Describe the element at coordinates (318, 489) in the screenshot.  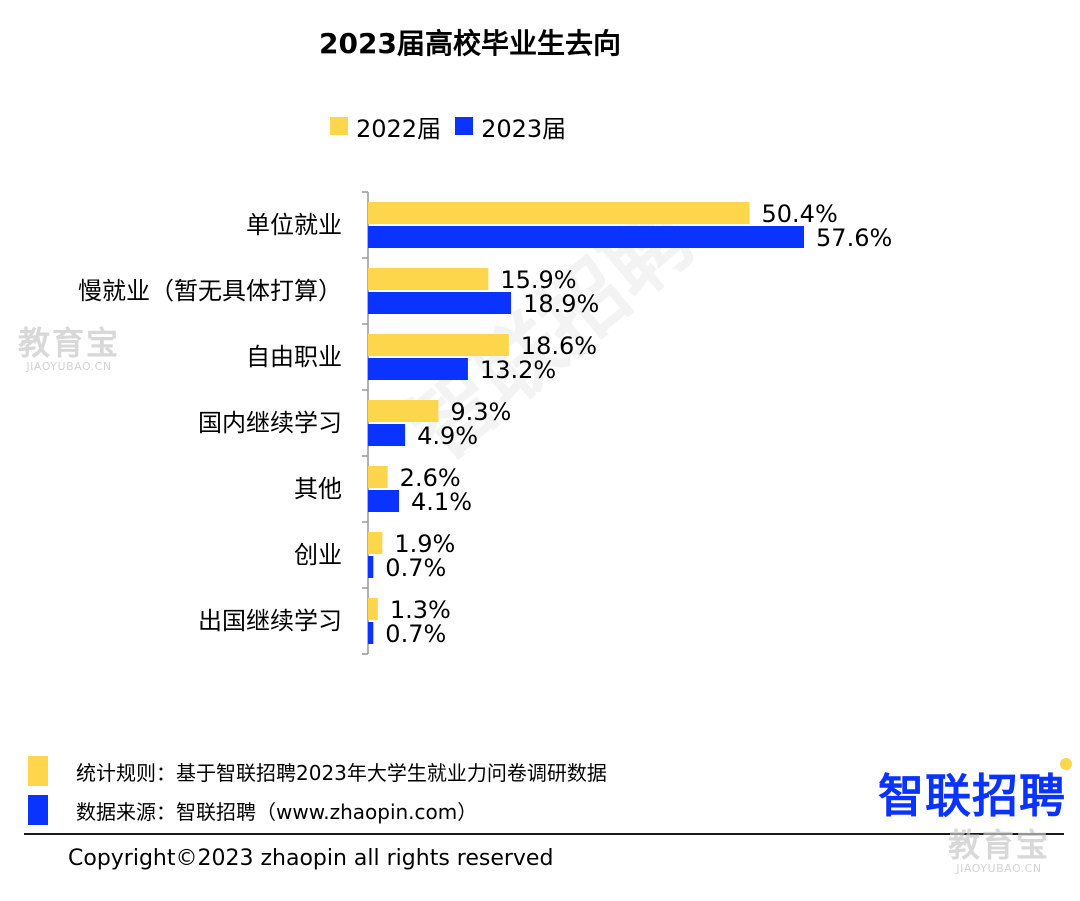
I see `category-label: 其他` at that location.